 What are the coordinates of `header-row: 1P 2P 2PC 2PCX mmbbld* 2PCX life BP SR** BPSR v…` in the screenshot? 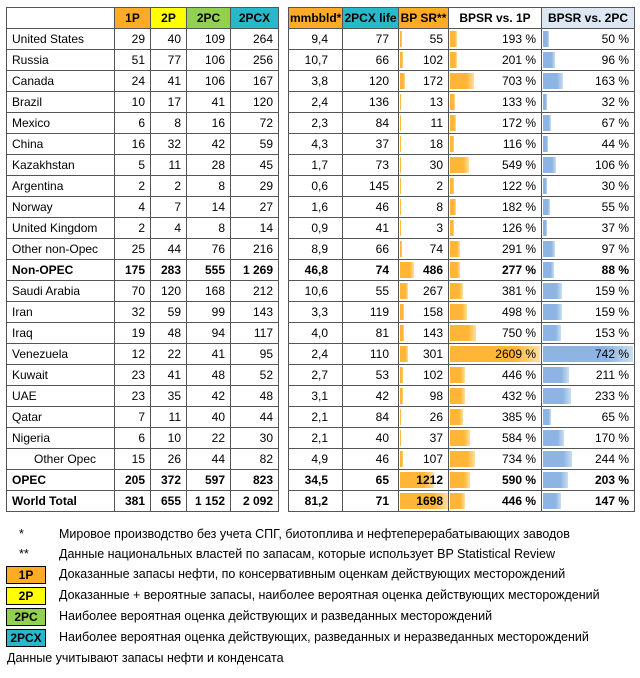 It's located at (320, 18).